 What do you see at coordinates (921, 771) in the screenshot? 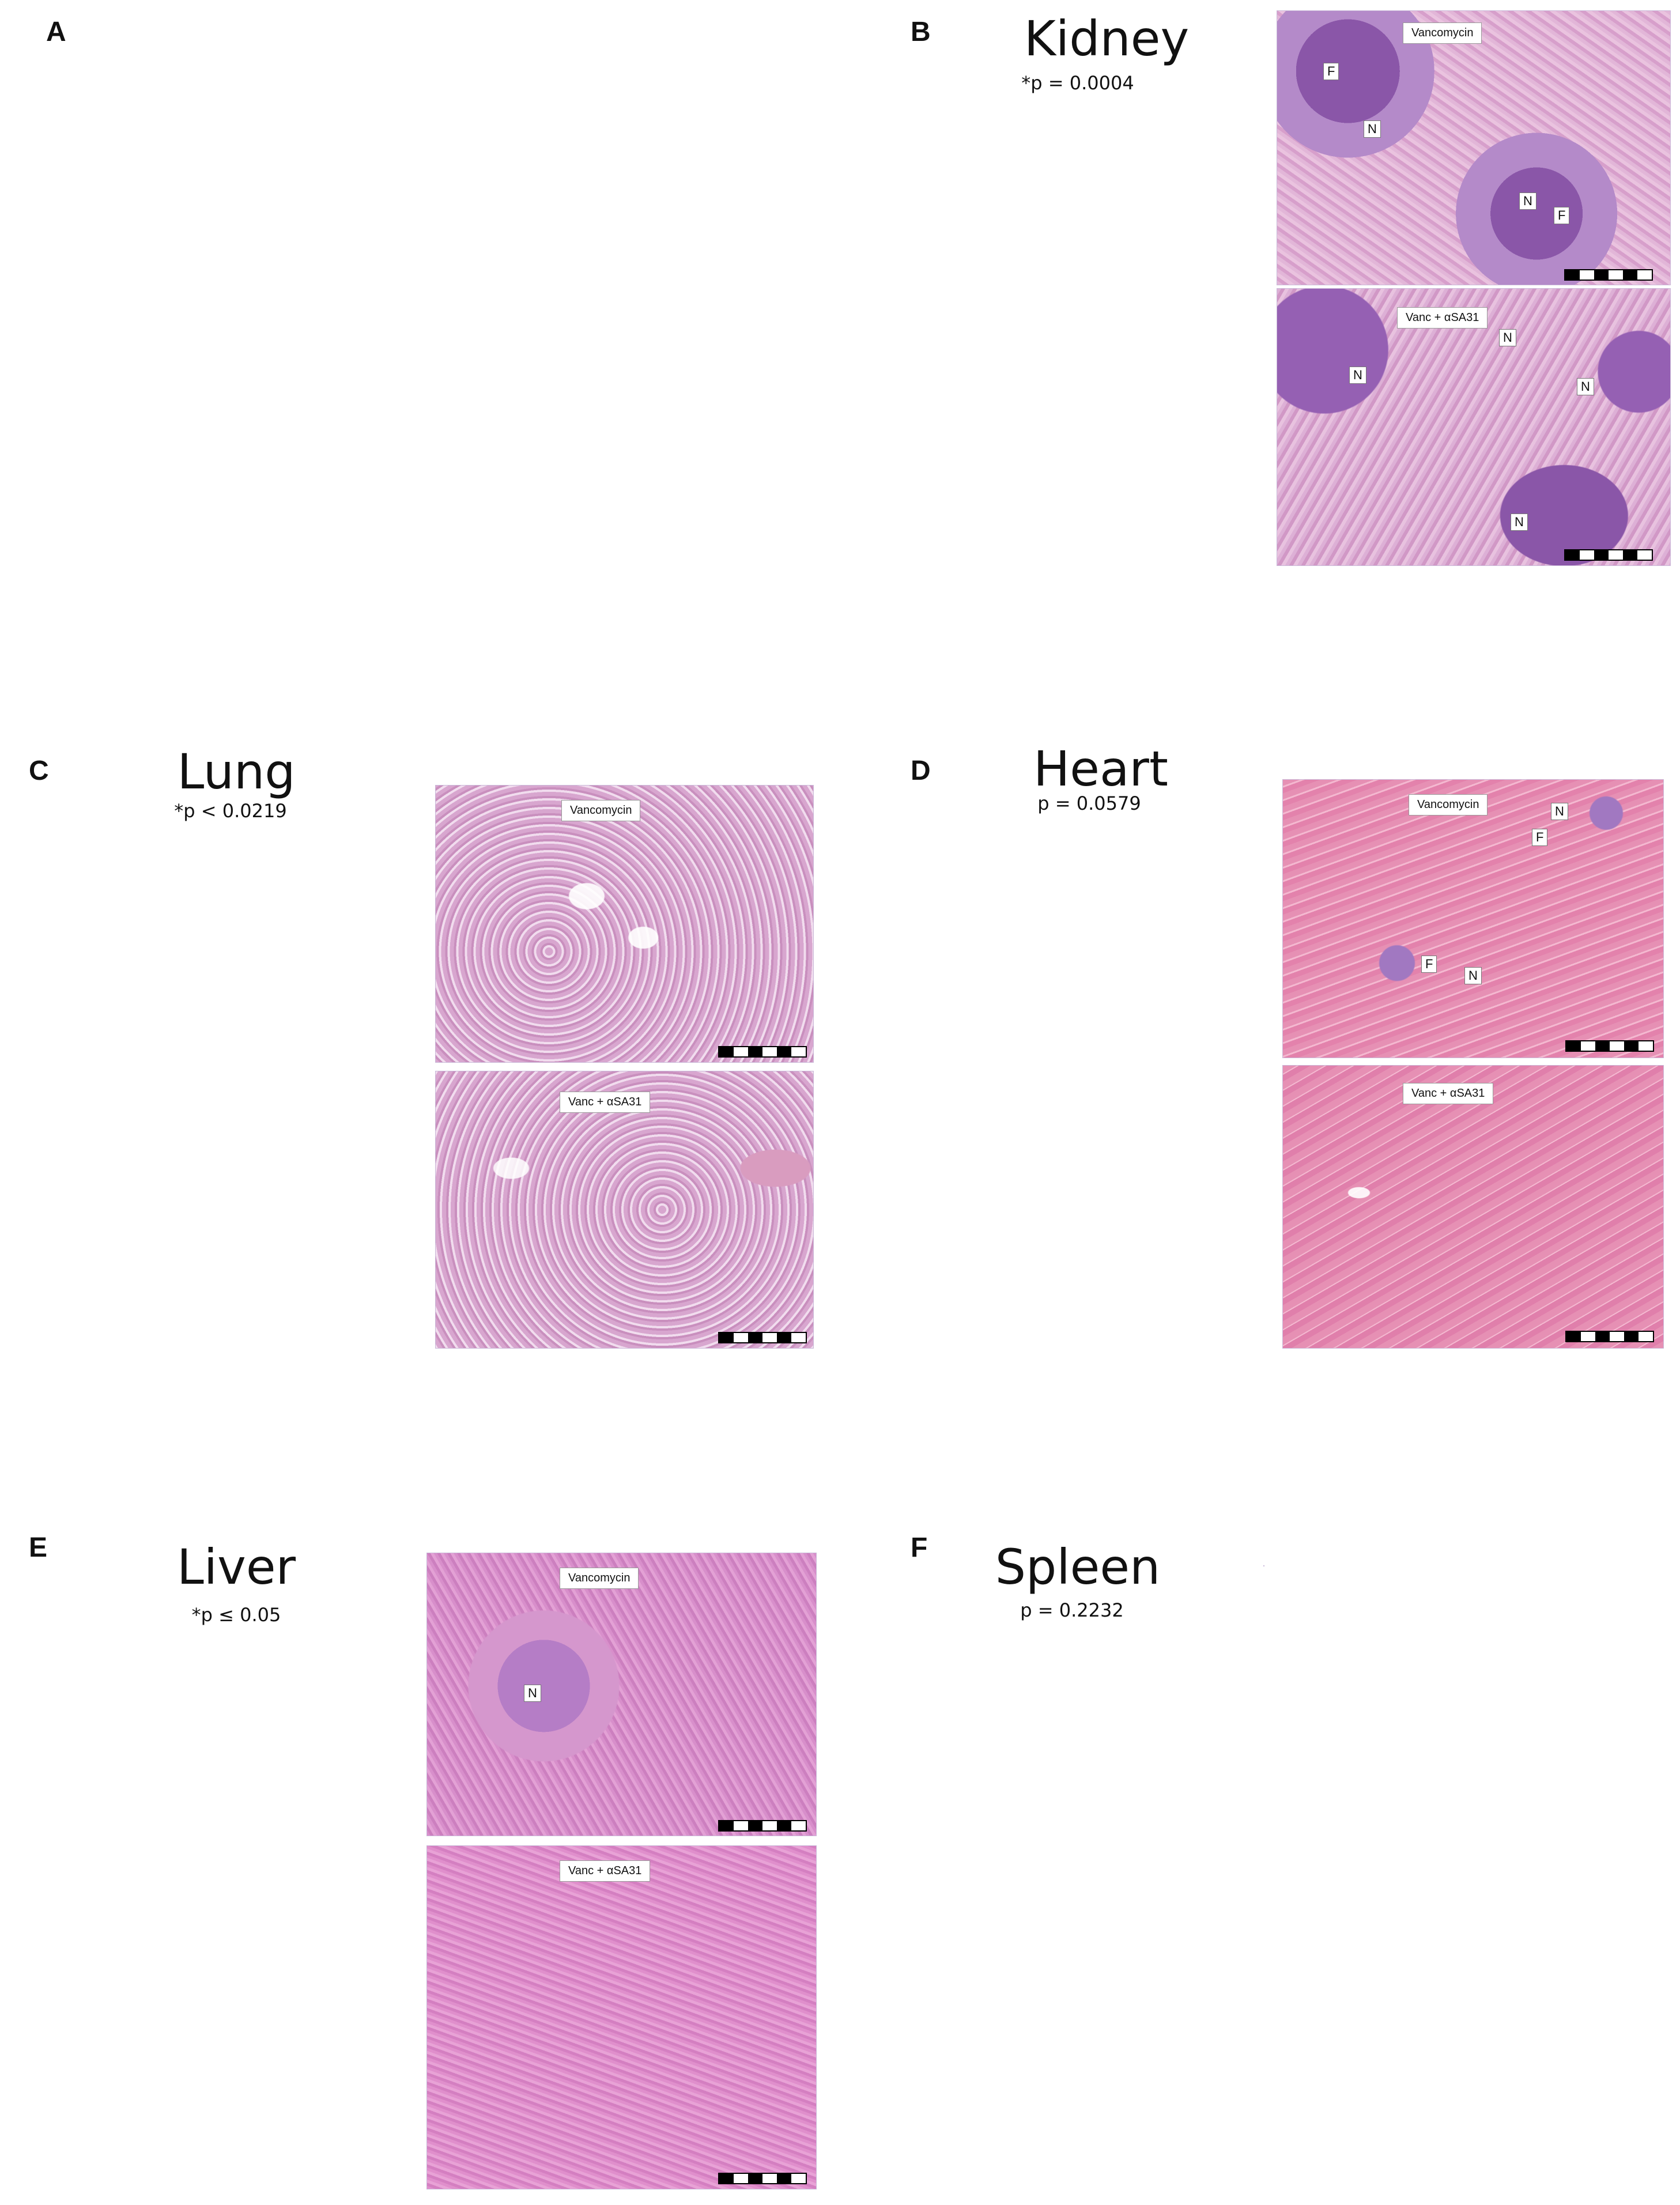
I see `panel-letter-d: D` at bounding box center [921, 771].